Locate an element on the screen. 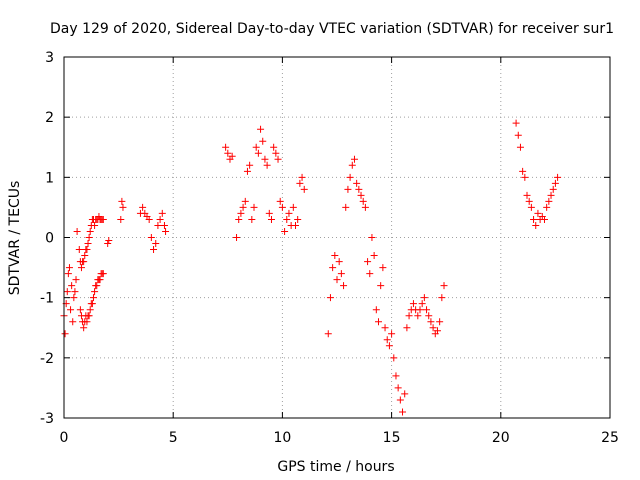 This screenshot has height=480, width=640. y-tick-label: -1 is located at coordinates (47, 299).